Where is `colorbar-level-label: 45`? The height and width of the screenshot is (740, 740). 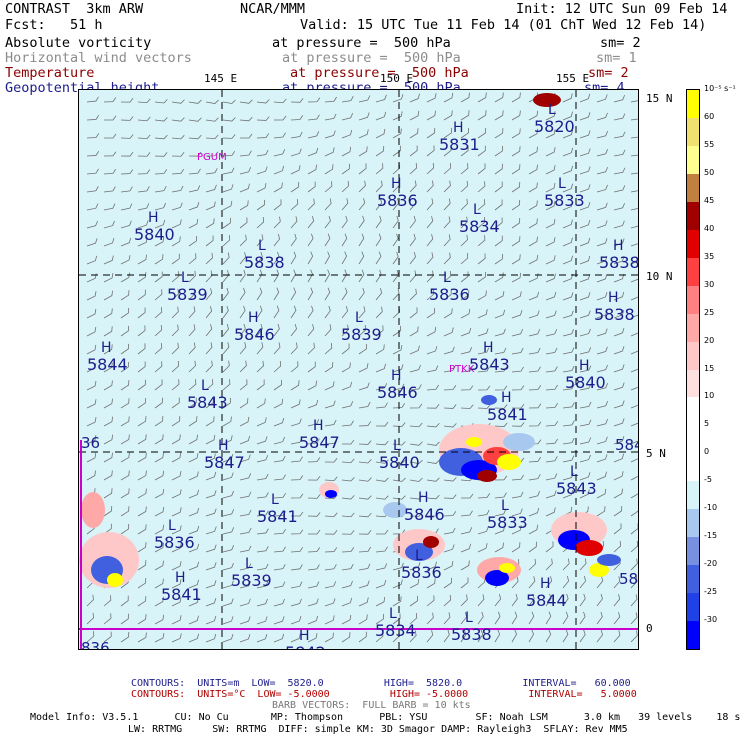 colorbar-level-label: 45 is located at coordinates (709, 200).